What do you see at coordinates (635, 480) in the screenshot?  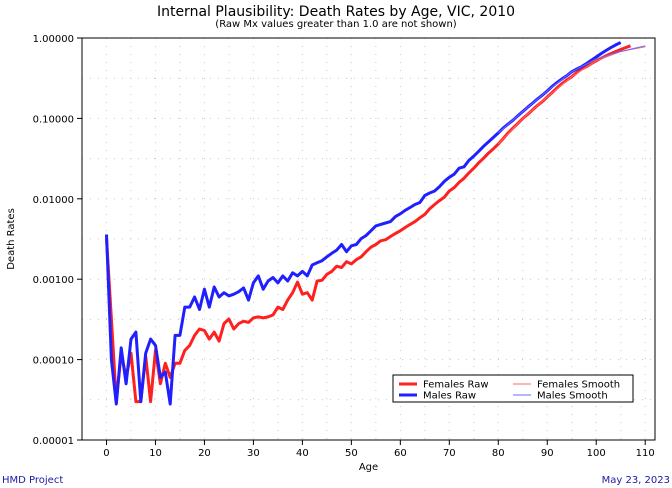 I see `footer-date: May 23, 2023` at bounding box center [635, 480].